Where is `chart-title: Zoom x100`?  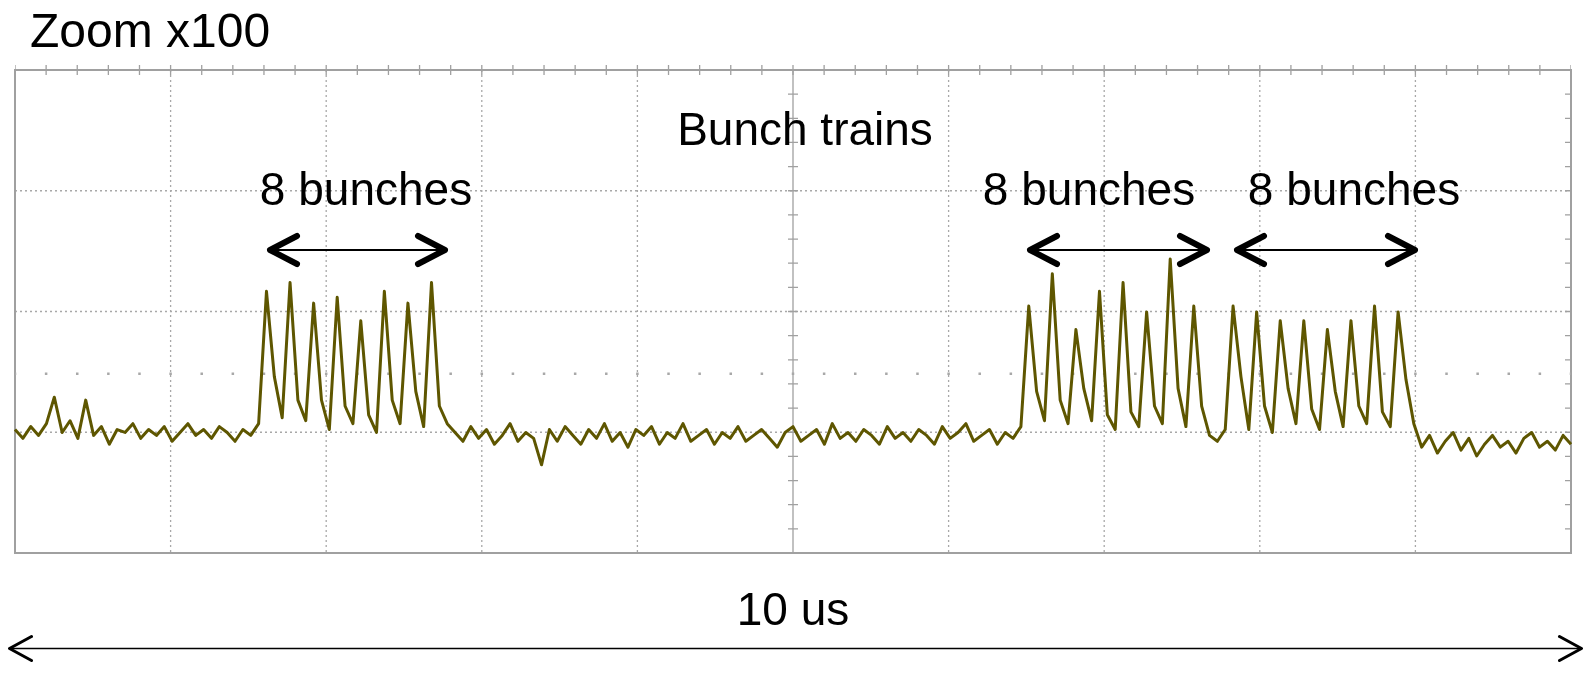 chart-title: Zoom x100 is located at coordinates (150, 30).